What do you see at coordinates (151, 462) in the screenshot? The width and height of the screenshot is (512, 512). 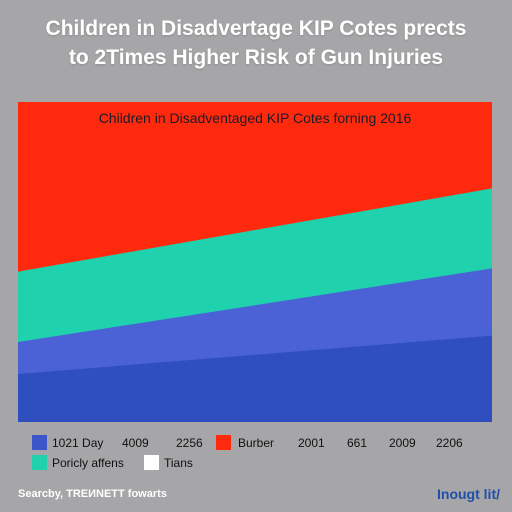 I see `legend-swatch-white` at bounding box center [151, 462].